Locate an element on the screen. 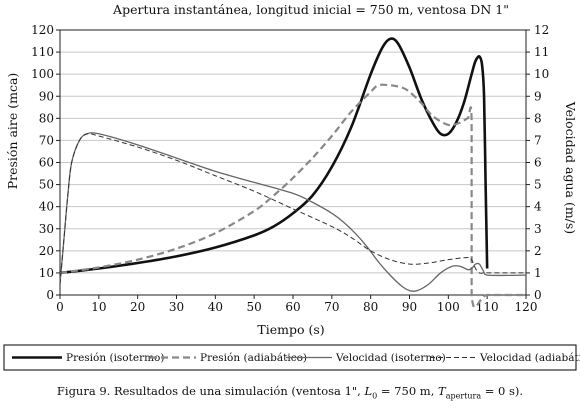 This screenshot has width=580, height=411. caption-suffix: = 0 s). is located at coordinates (502, 391).